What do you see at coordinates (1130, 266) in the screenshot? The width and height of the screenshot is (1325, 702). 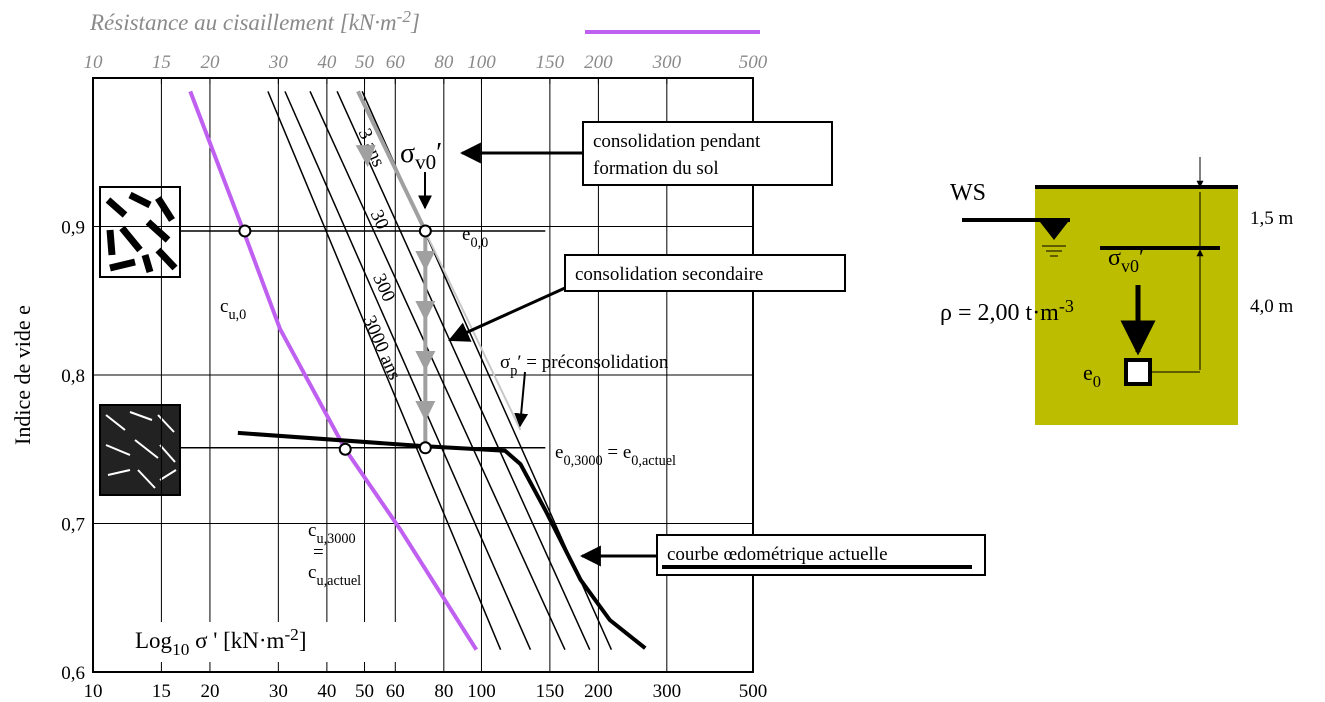 I see `stress-label-part: v0` at bounding box center [1130, 266].